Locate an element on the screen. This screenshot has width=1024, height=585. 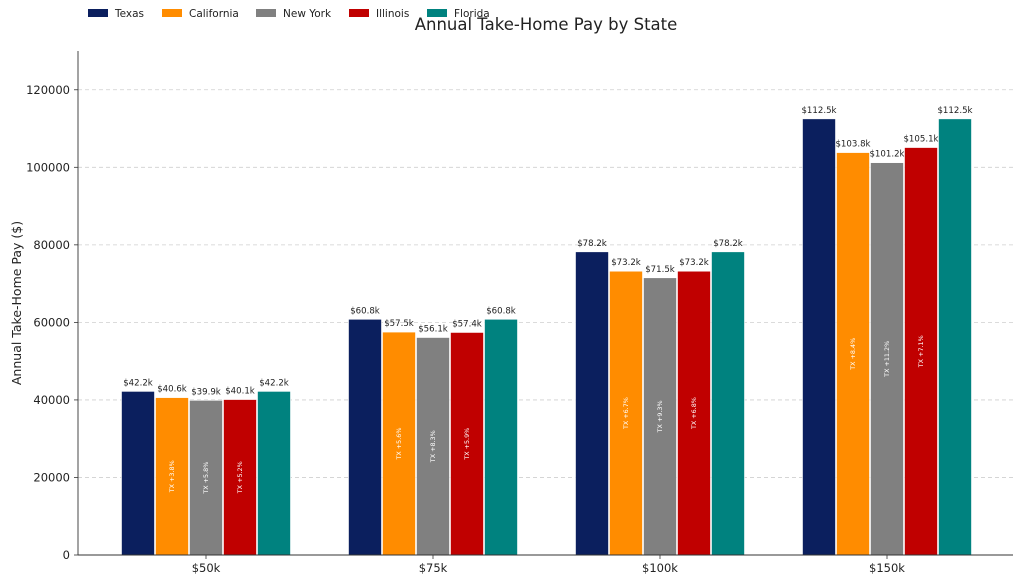
bar-diff-label: TX +11.2% is located at coordinates (887, 359).